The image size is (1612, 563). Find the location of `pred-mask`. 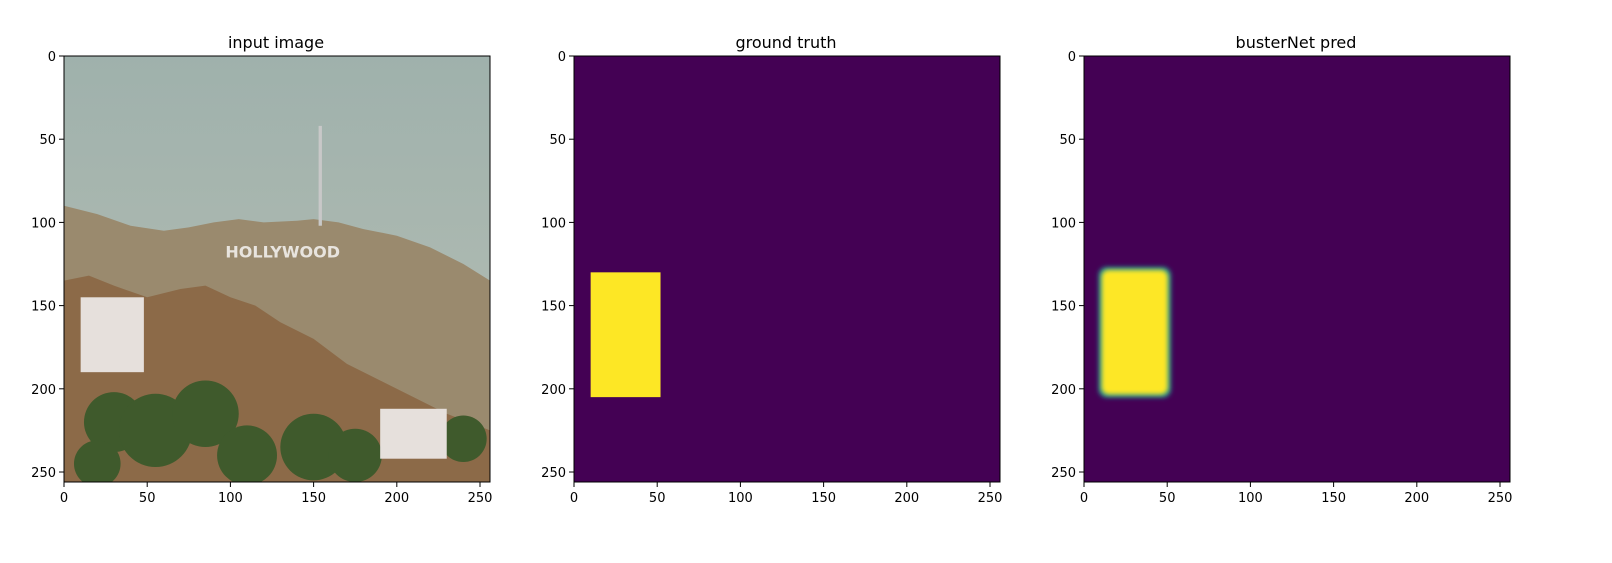

pred-mask is located at coordinates (1134, 332).